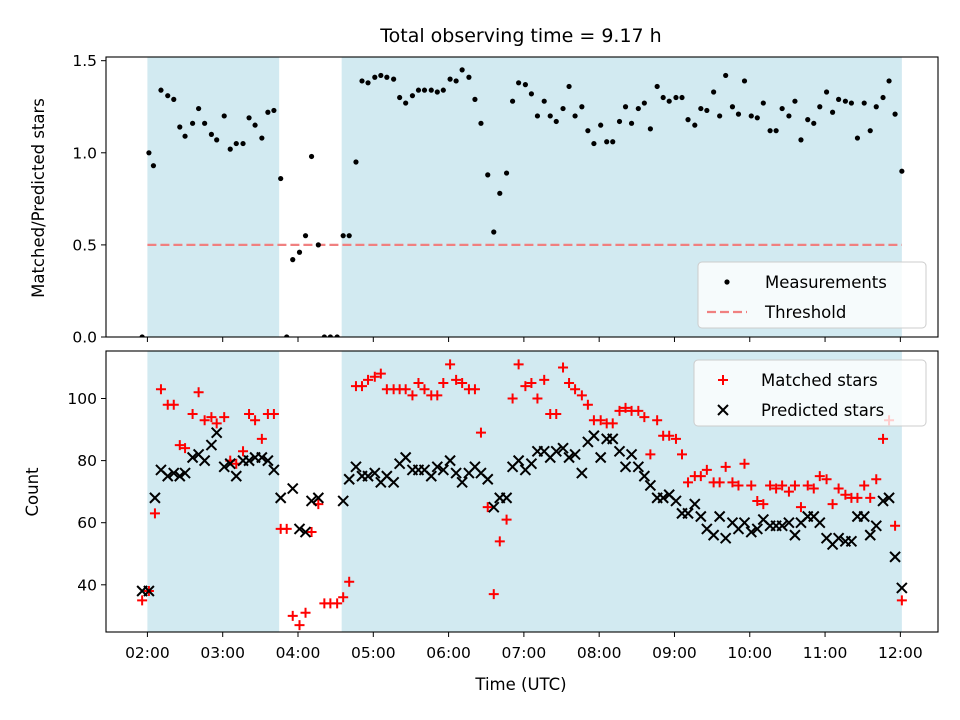 The image size is (960, 720). Describe the element at coordinates (723, 380) in the screenshot. I see `legend-matched-marker` at that location.